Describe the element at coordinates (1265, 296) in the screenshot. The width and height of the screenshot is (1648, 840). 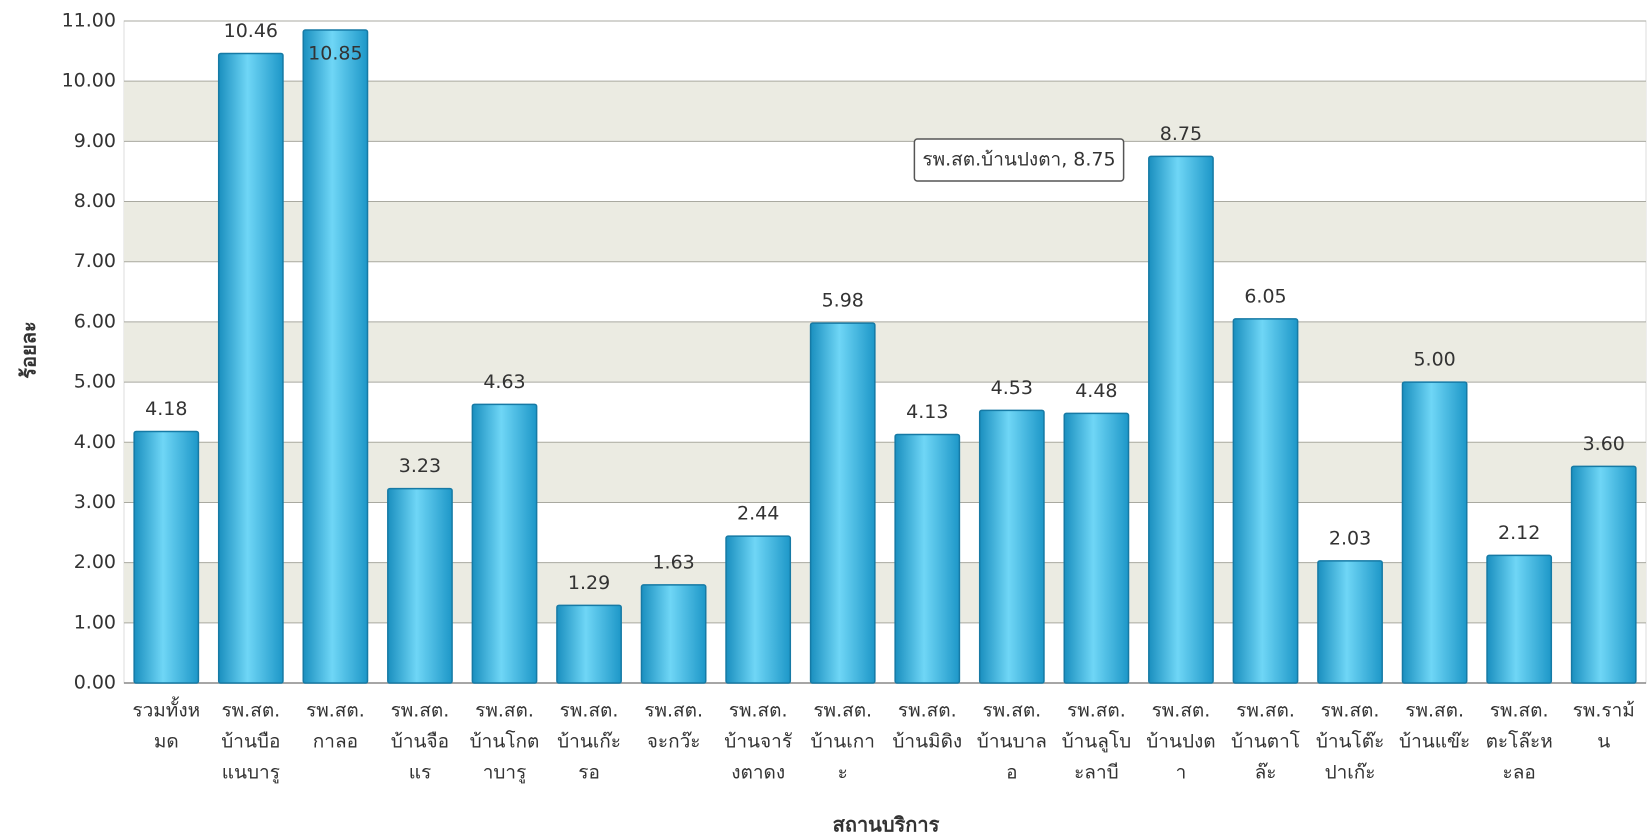
I see `value-label: 6.05` at that location.